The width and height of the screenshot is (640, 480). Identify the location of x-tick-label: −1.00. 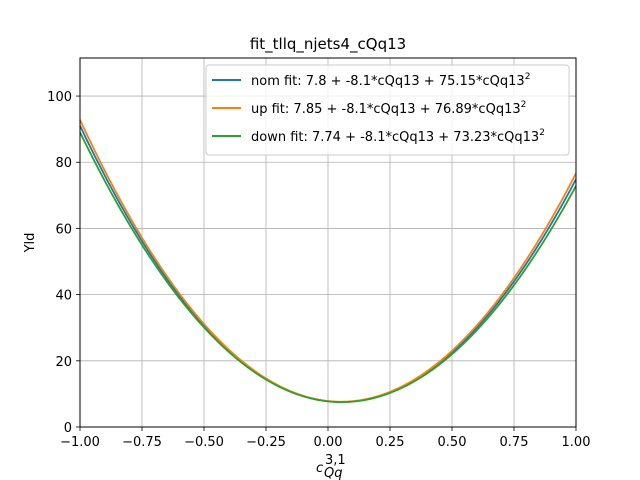
(80, 442).